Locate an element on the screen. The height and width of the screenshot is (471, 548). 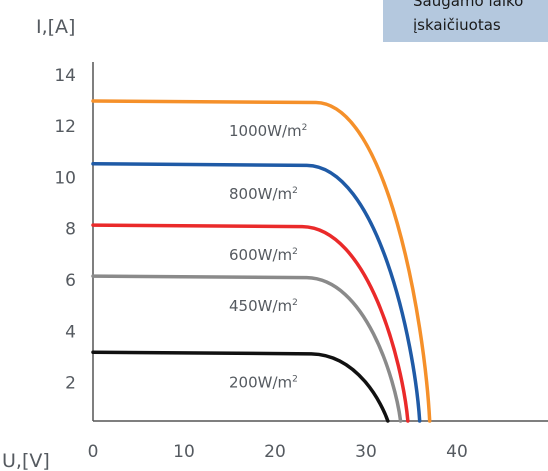
callout-box: Saugamo laiko įskaičiuotas is located at coordinates (465, 21).